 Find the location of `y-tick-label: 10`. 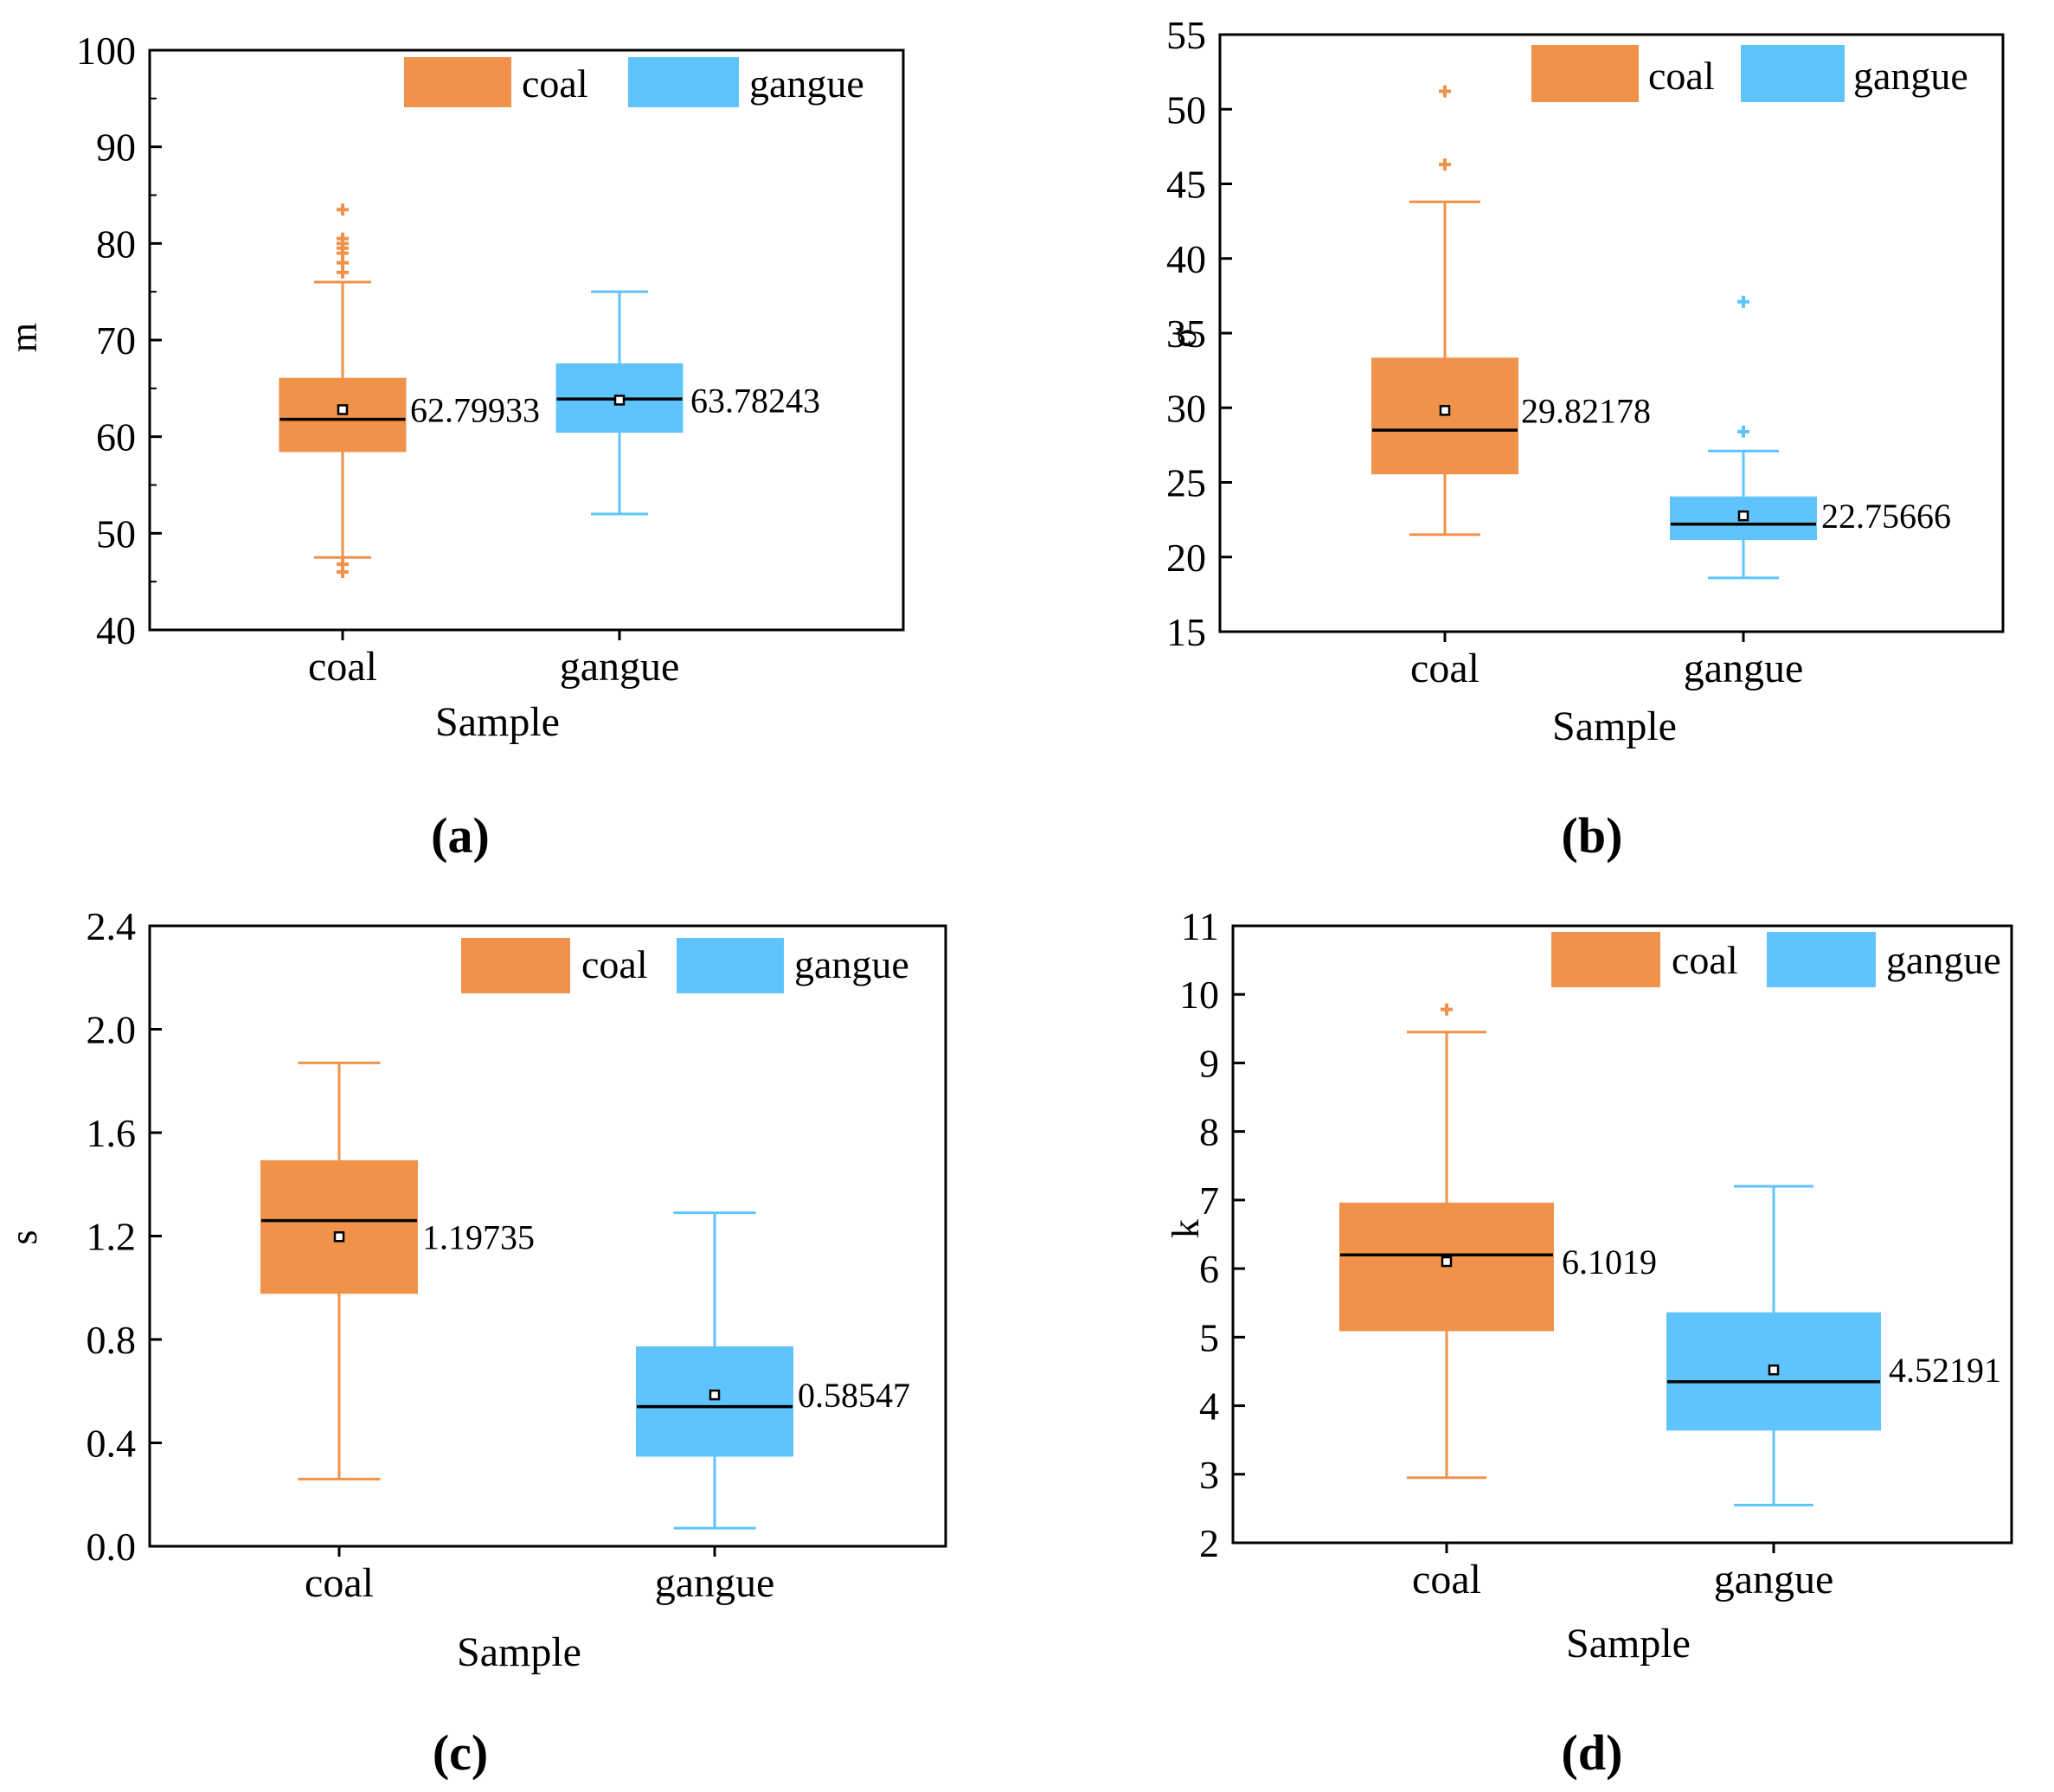

y-tick-label: 10 is located at coordinates (1199, 995).